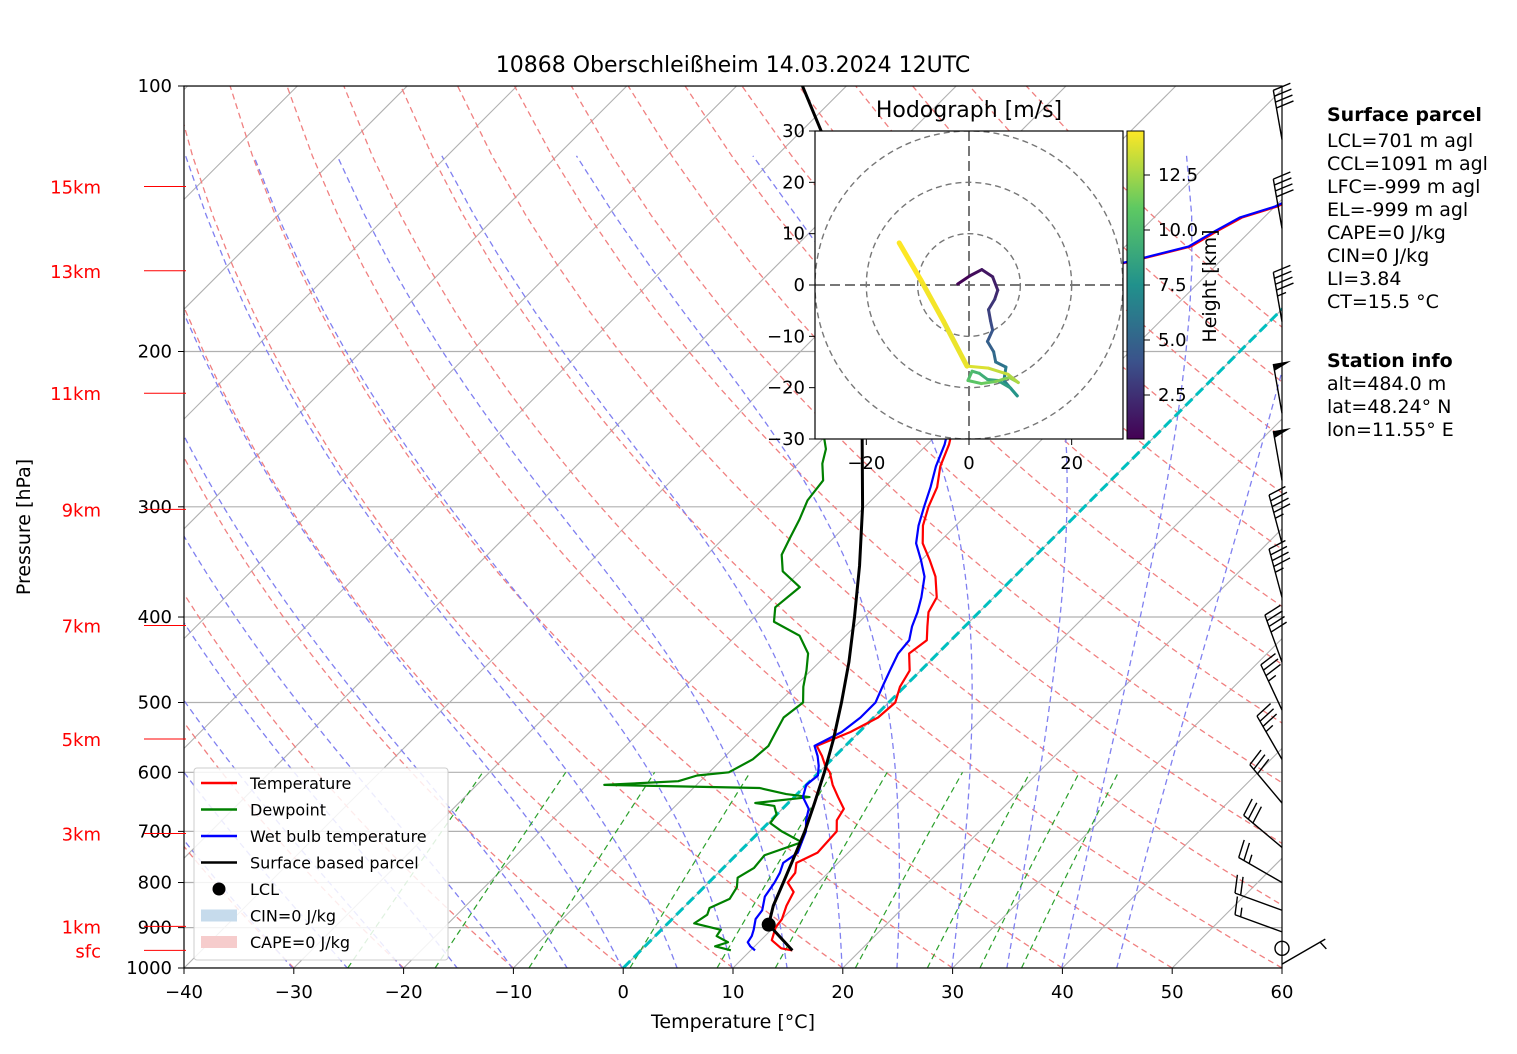 The height and width of the screenshot is (1054, 1517). What do you see at coordinates (1062, 992) in the screenshot?
I see `x-tick-label: 40` at bounding box center [1062, 992].